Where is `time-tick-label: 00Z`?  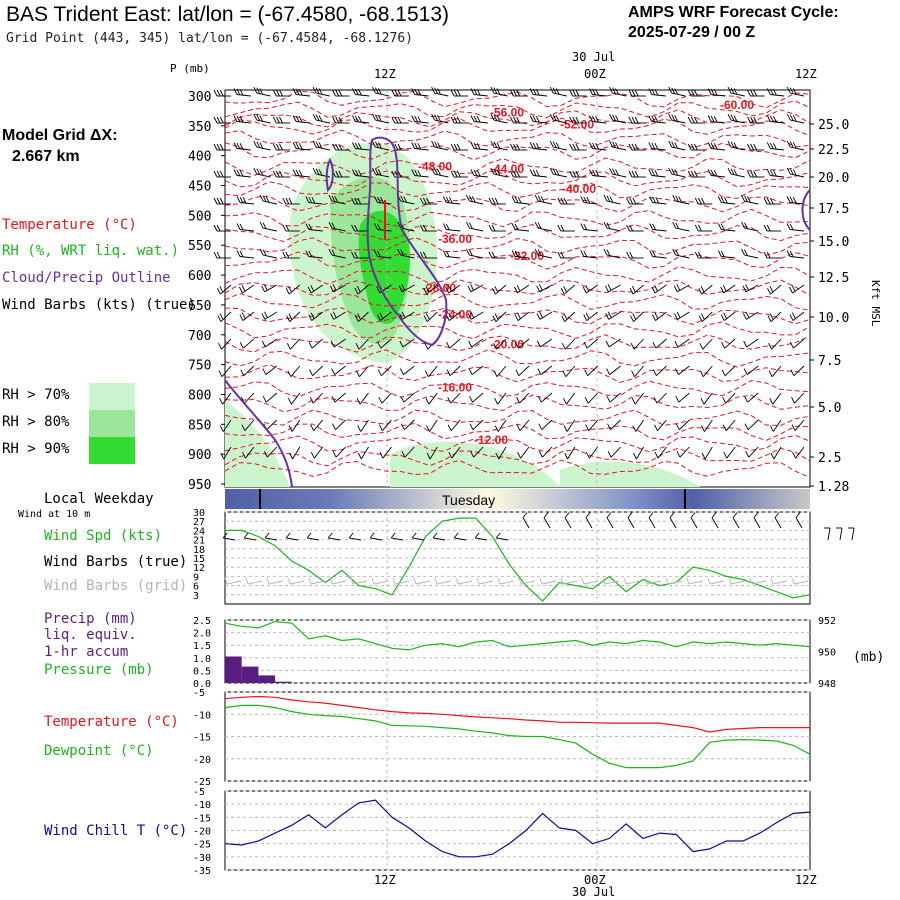 time-tick-label: 00Z is located at coordinates (595, 74).